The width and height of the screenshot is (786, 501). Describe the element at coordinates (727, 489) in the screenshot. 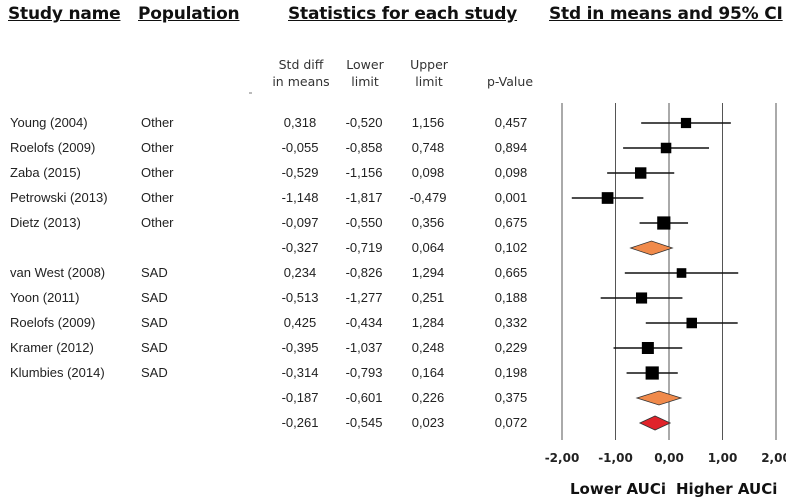

I see `higher-aucI-label: Higher AUCi` at that location.